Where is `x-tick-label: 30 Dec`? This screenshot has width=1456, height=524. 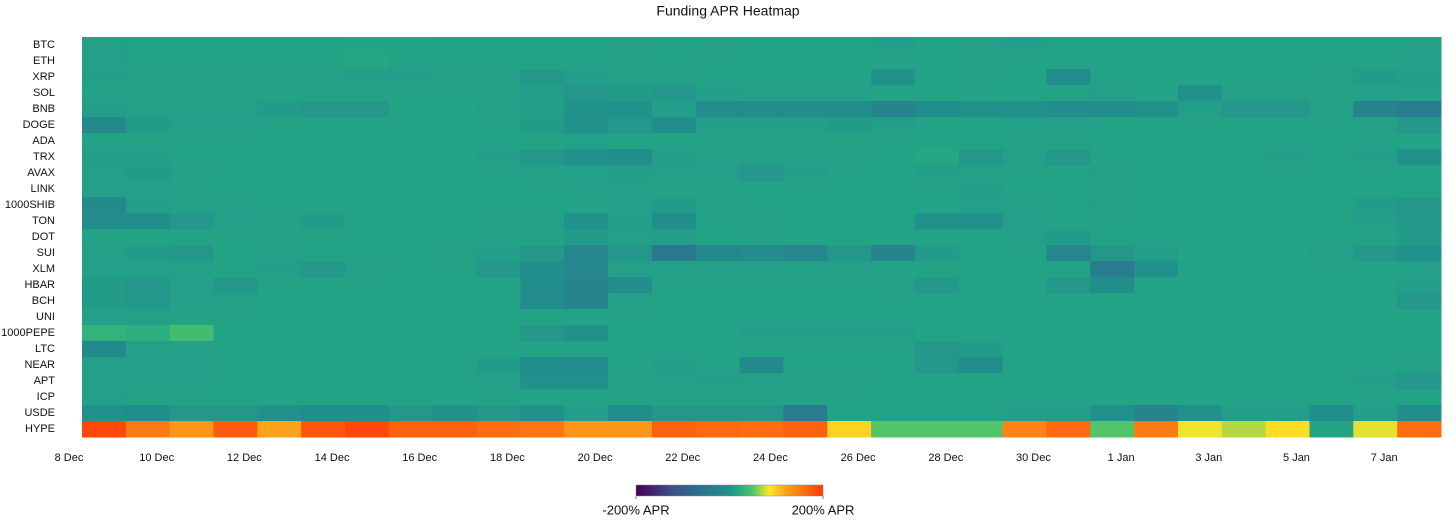 x-tick-label: 30 Dec is located at coordinates (1033, 458).